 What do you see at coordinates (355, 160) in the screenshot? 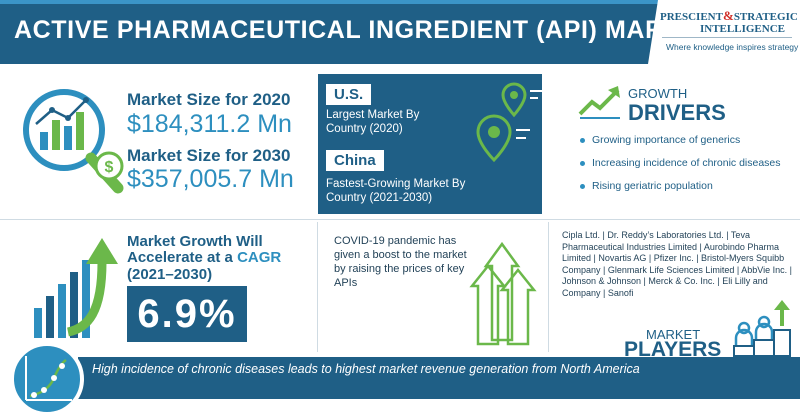
I see `china-badge: China` at bounding box center [355, 160].